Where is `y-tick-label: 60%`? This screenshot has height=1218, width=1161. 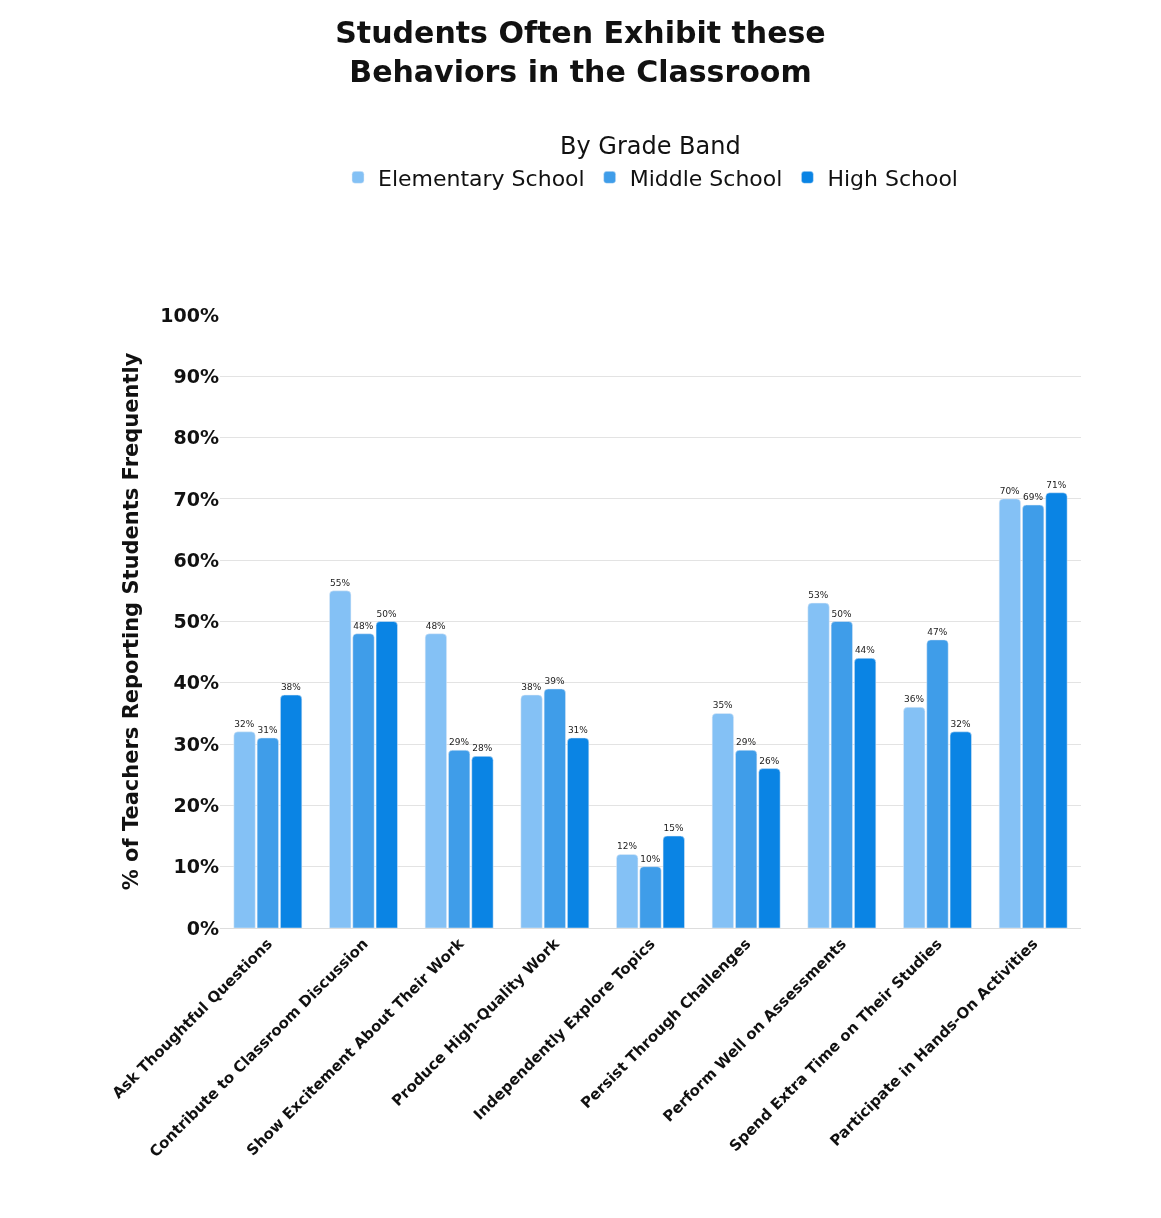
y-tick-label: 60% is located at coordinates (196, 559).